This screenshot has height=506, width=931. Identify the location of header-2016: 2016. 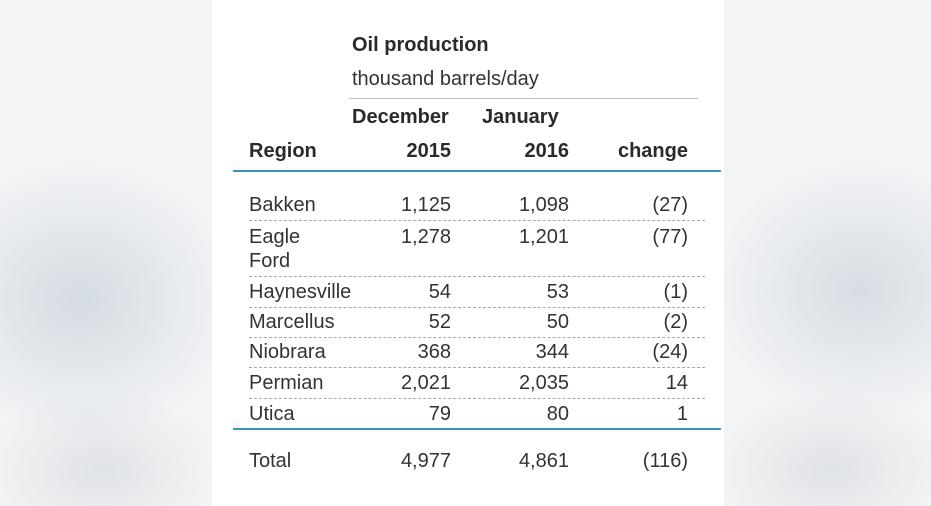
(547, 151).